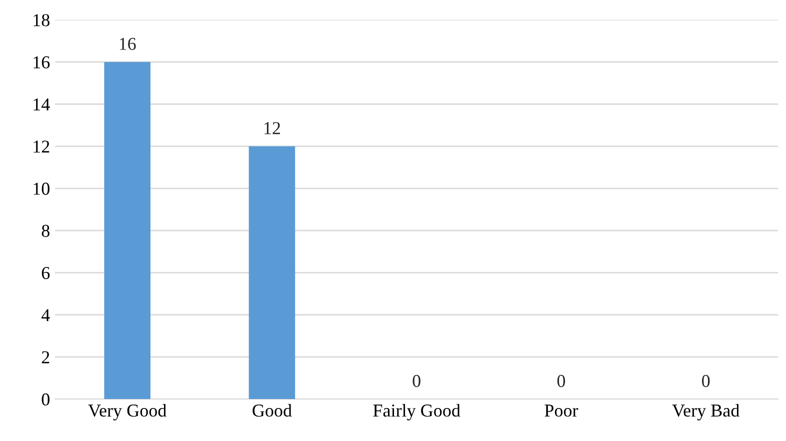  I want to click on y-tick-label: 8, so click(46, 230).